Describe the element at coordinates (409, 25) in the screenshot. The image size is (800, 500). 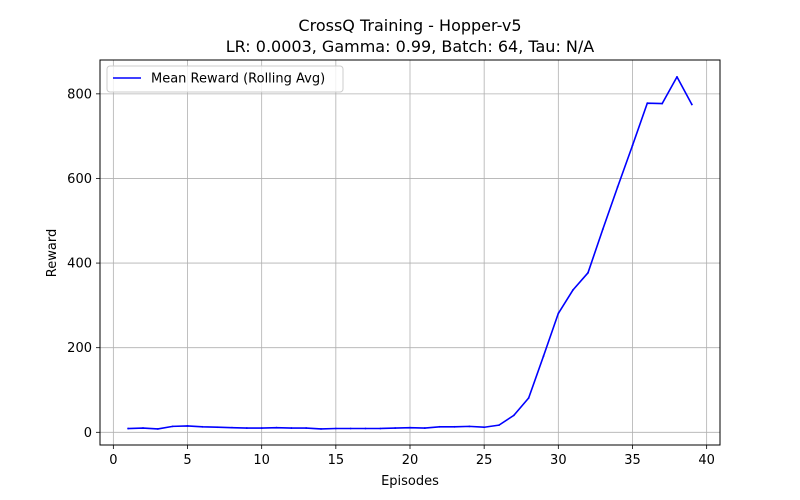
I see `chart-title: CrossQ Training - Hopper-v5` at that location.